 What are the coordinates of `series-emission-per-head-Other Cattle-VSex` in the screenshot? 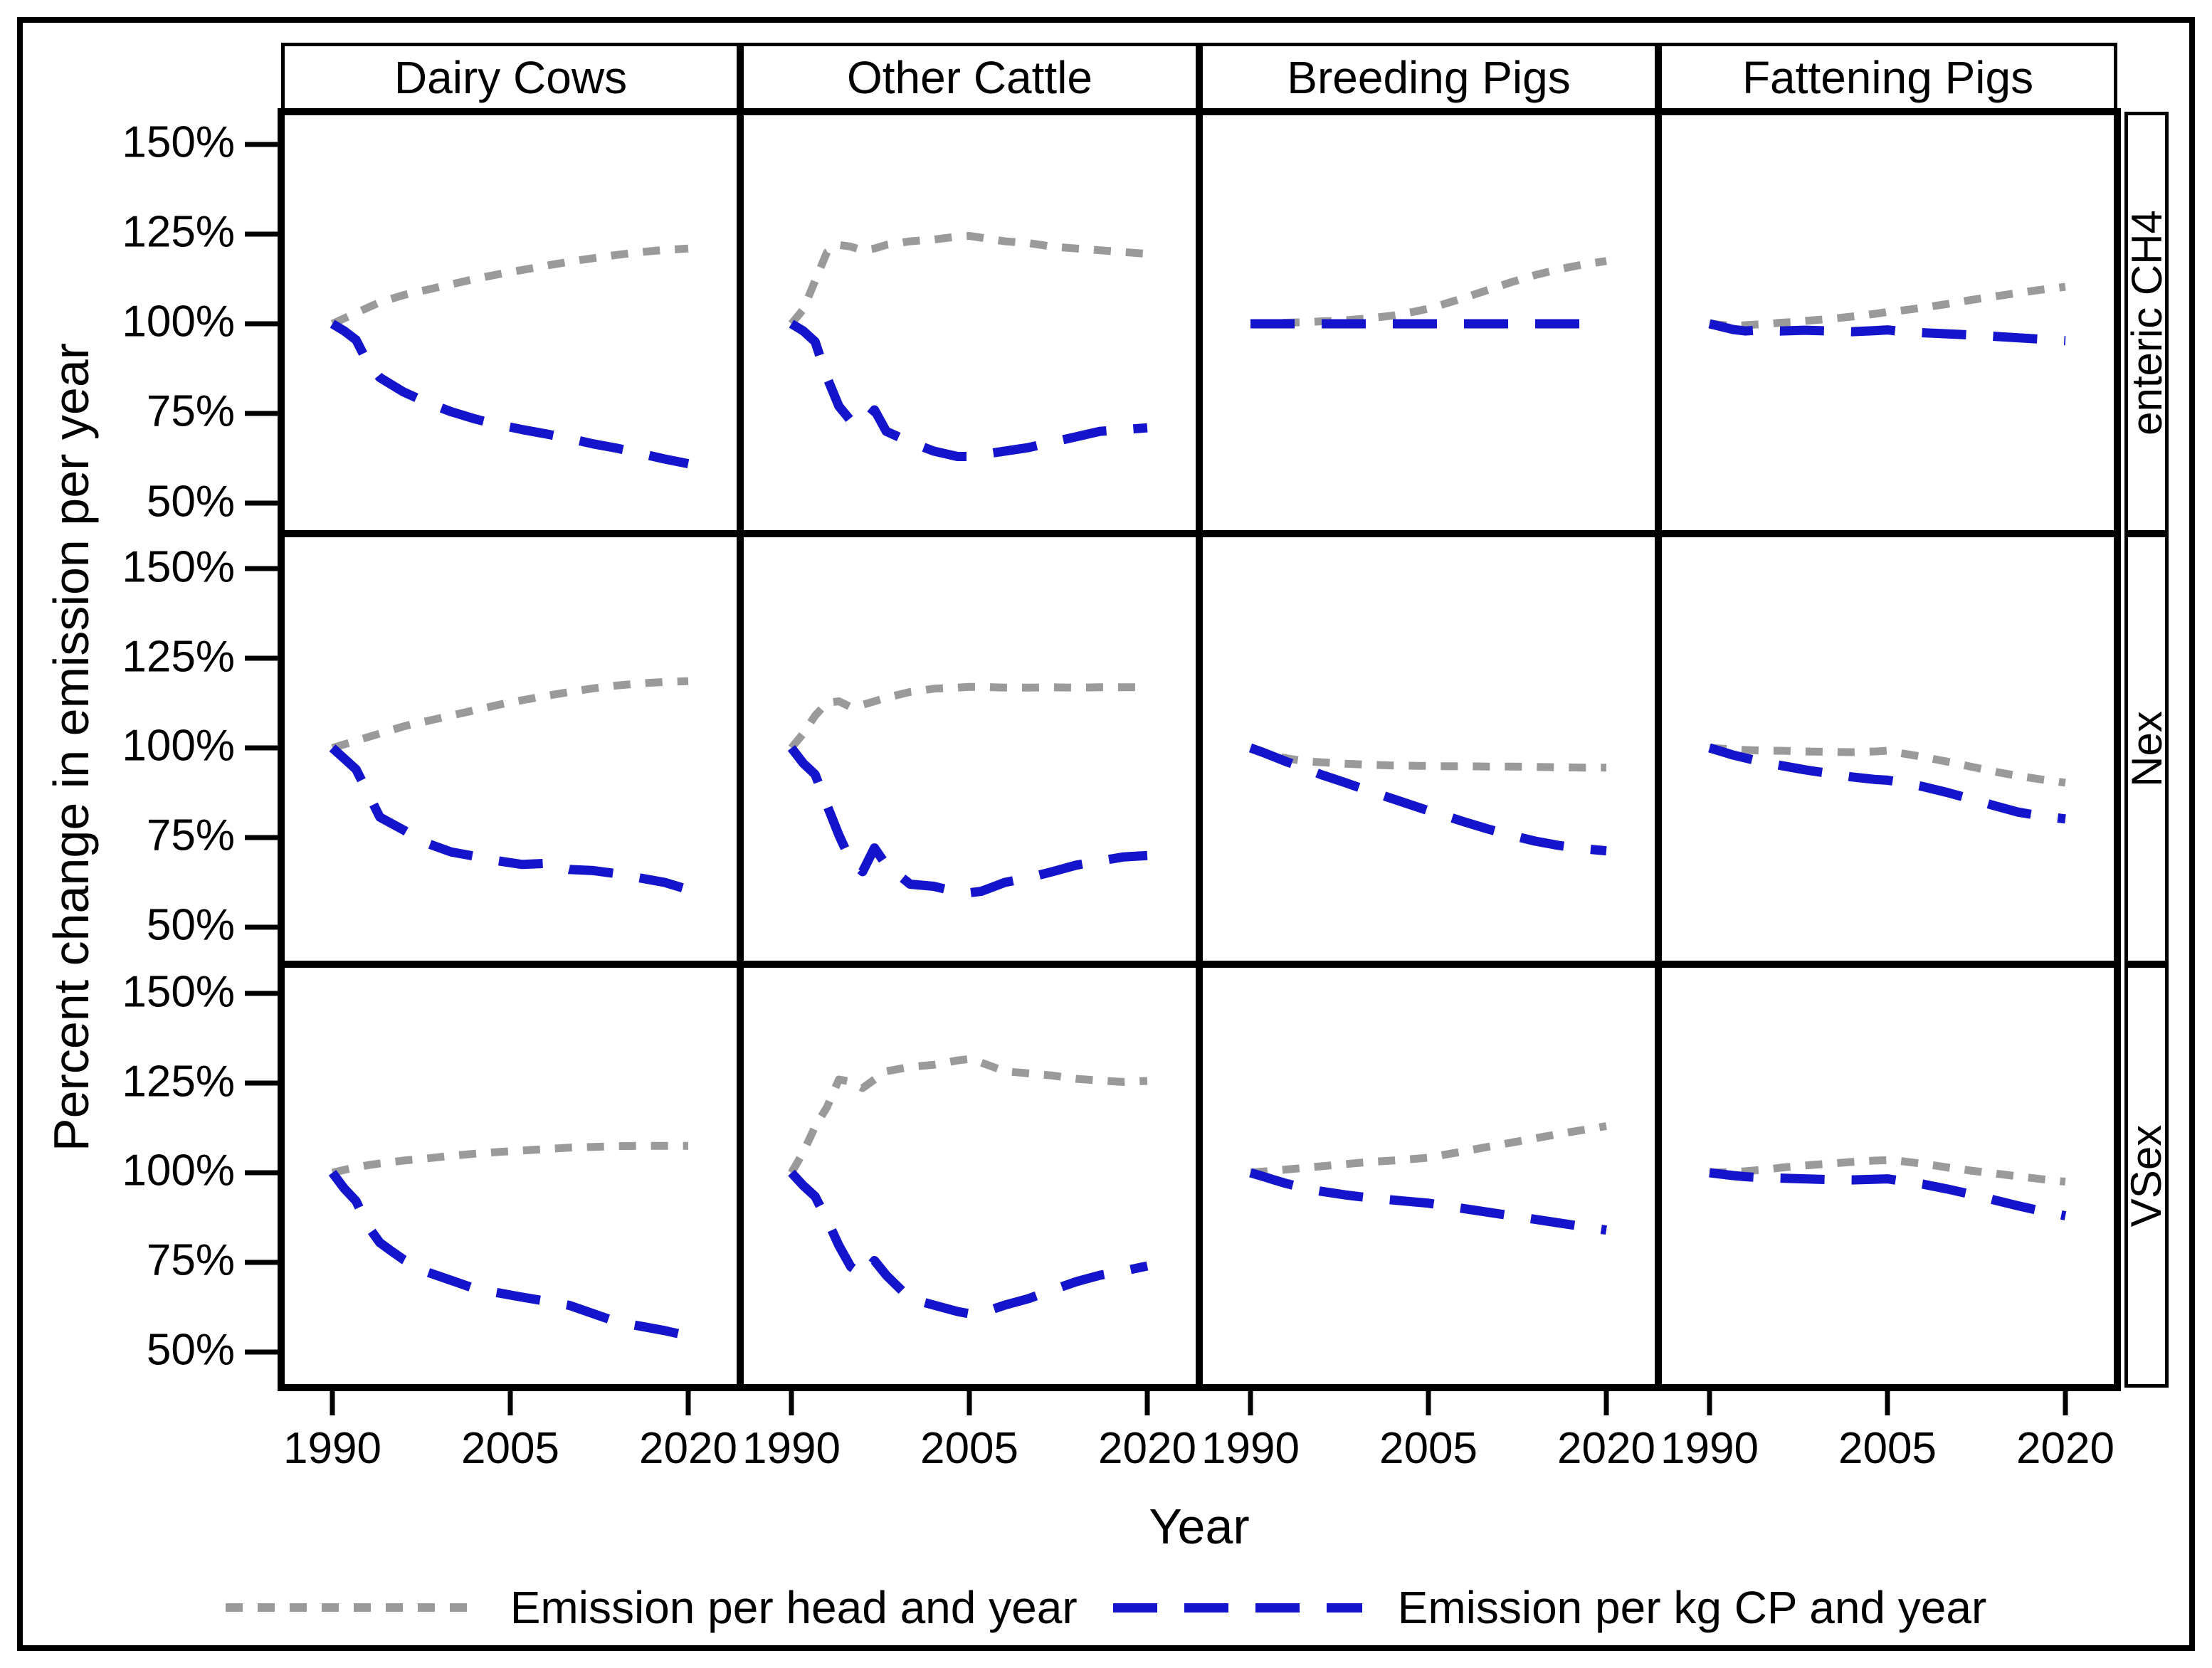 It's located at (968, 1115).